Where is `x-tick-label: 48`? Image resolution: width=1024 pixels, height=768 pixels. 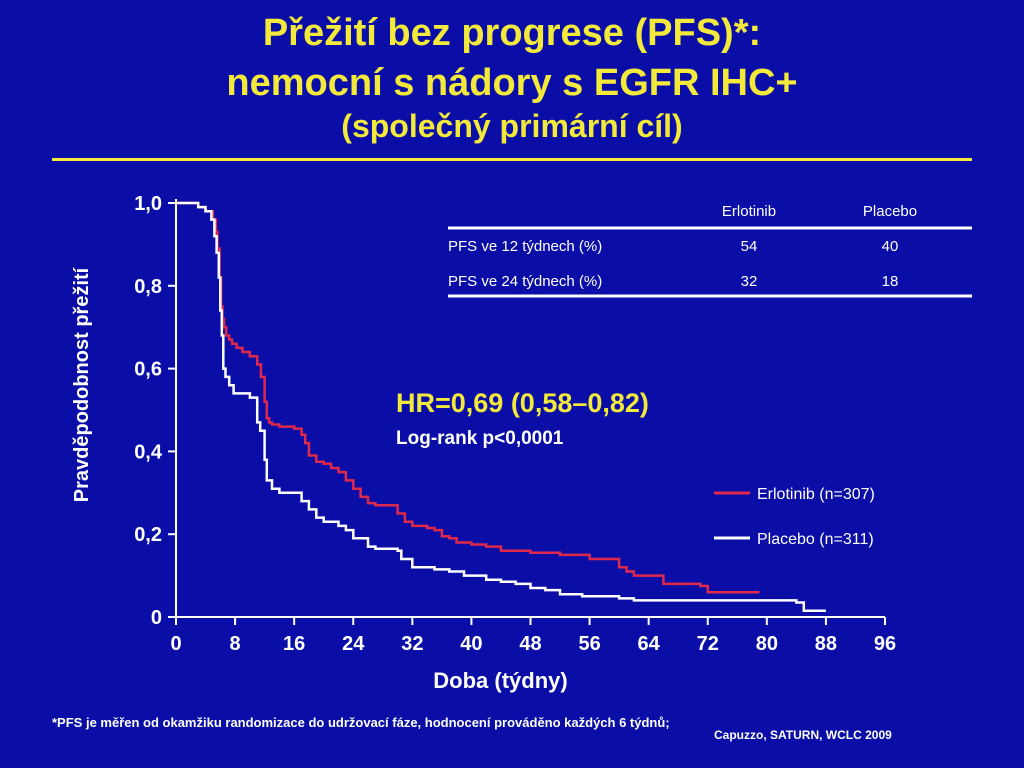 x-tick-label: 48 is located at coordinates (530, 644).